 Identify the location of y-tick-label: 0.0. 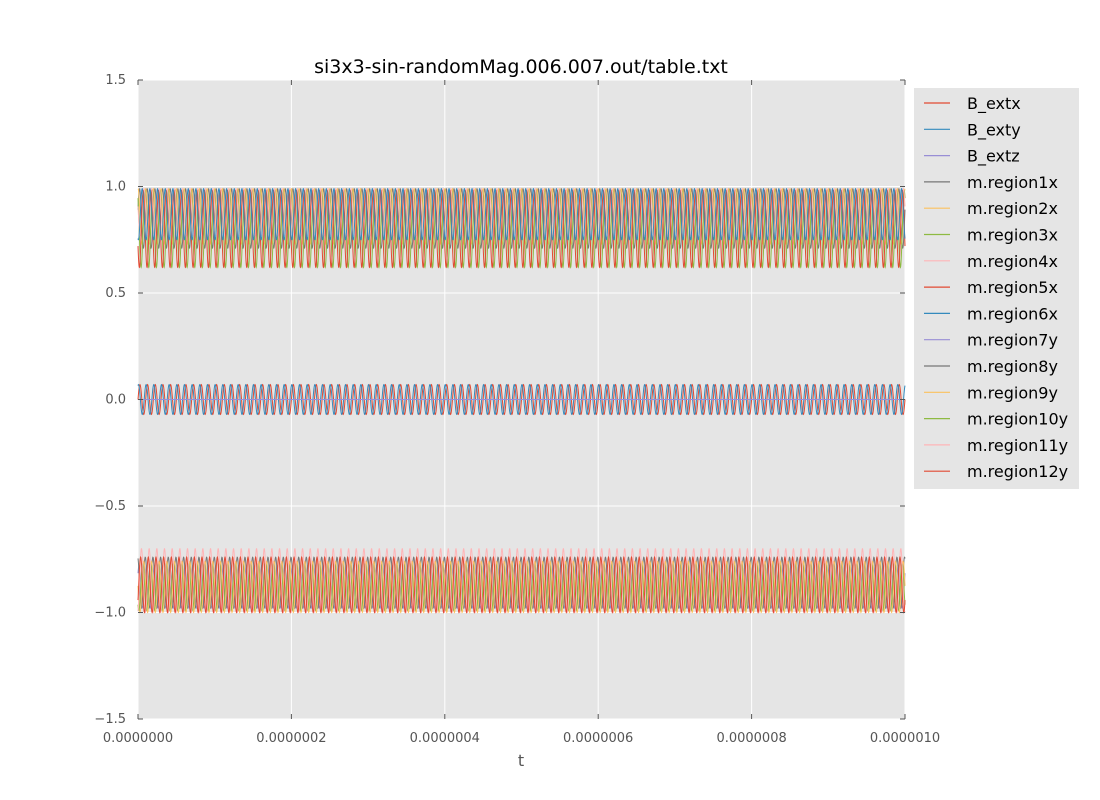
(115, 400).